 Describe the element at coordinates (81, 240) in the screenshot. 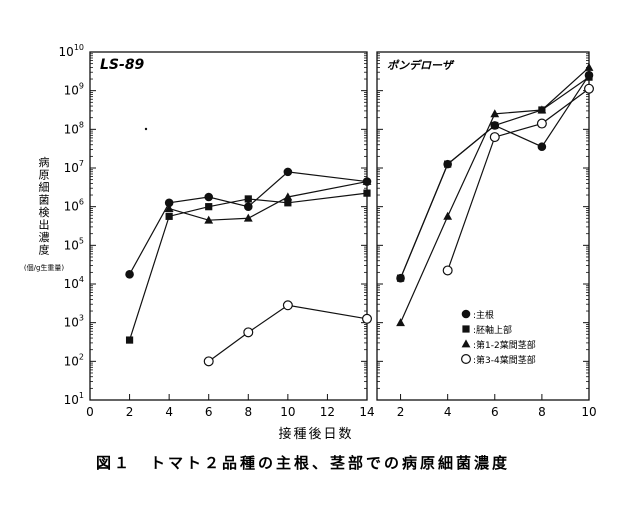

I see `y-tick-exponent: 5` at that location.